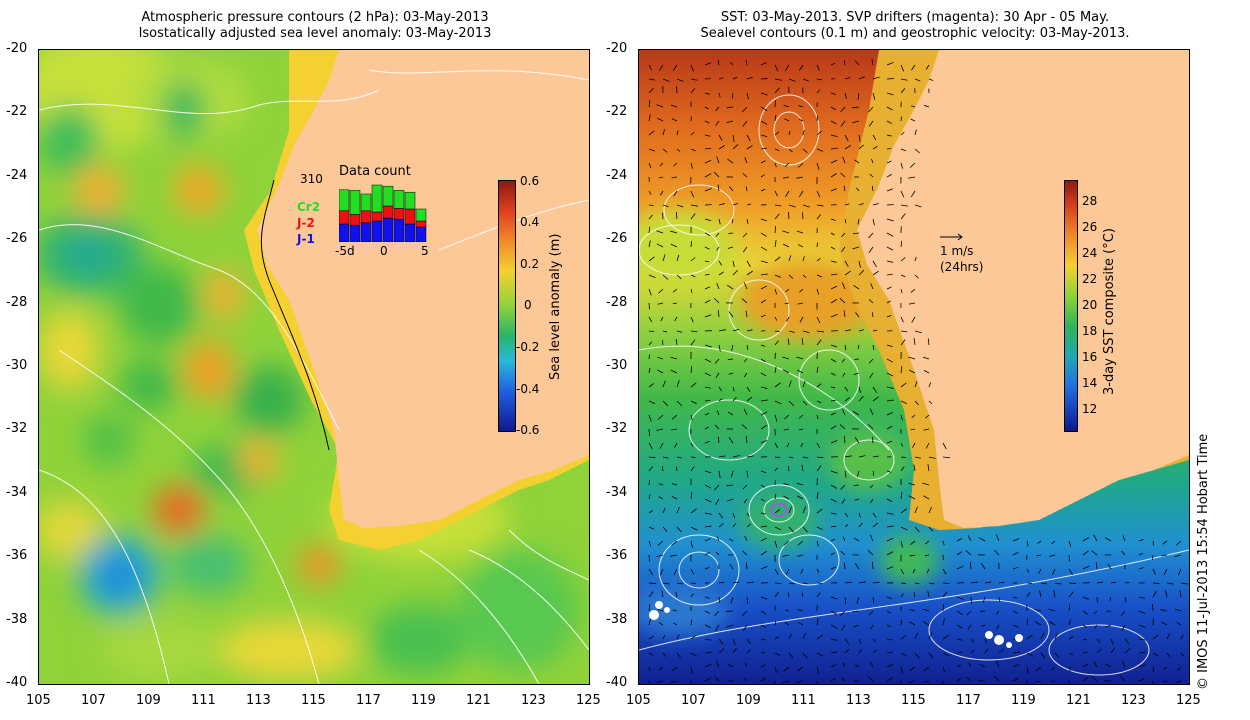 Image resolution: width=1250 pixels, height=720 pixels. Describe the element at coordinates (836, 624) in the screenshot. I see `cloud-mask` at that location.